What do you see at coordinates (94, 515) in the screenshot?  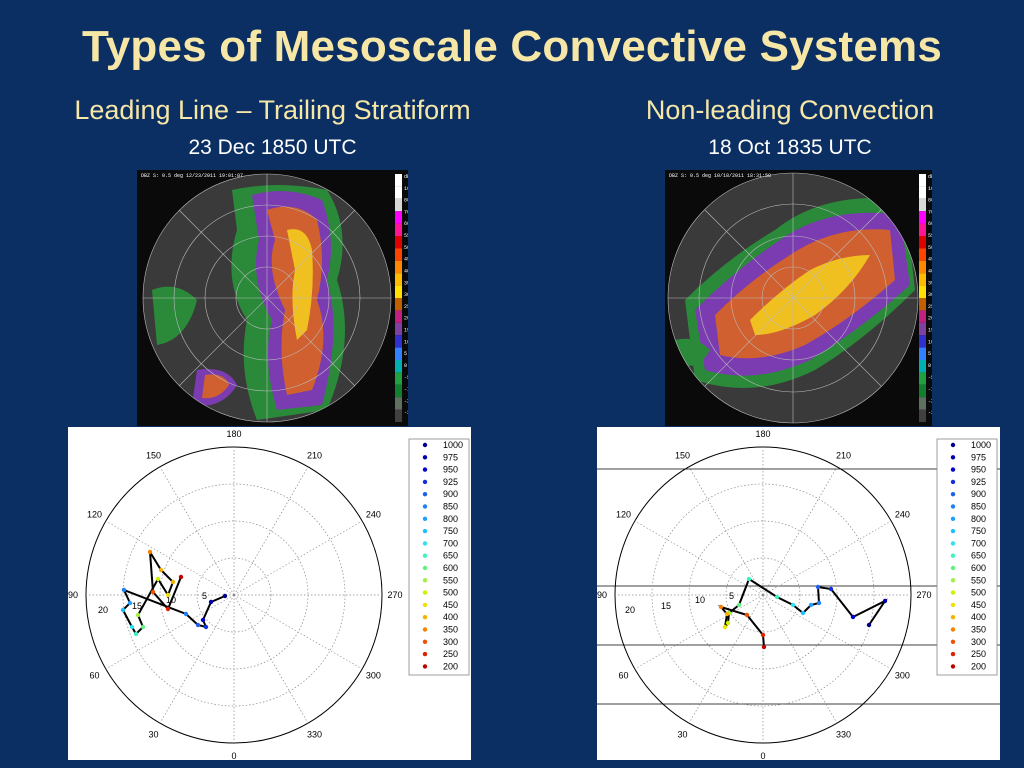 I see `azimuth-label: 120` at bounding box center [94, 515].